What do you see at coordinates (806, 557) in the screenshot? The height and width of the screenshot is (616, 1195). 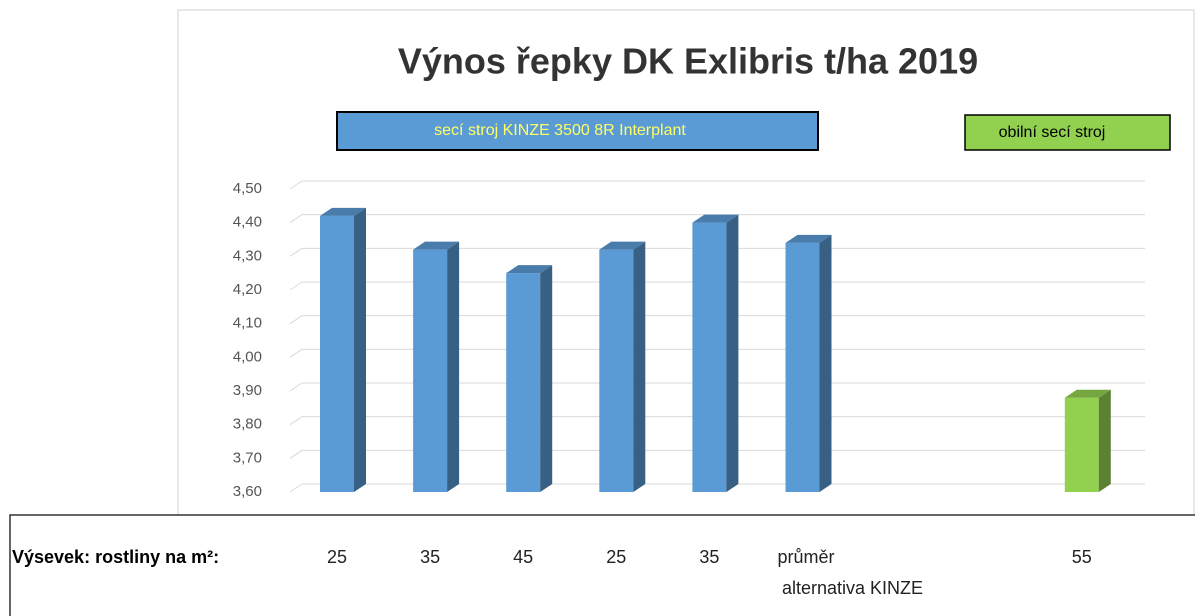 I see `x-tick-label: průměr` at bounding box center [806, 557].